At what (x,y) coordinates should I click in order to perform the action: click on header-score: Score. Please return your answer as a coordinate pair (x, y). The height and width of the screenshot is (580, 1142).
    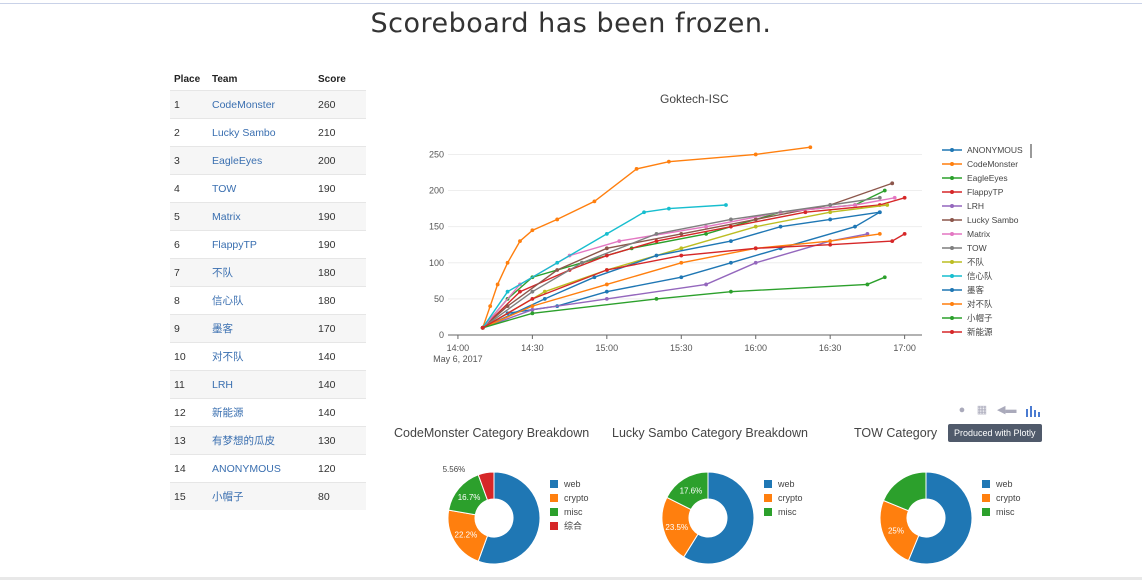
    Looking at the image, I should click on (332, 79).